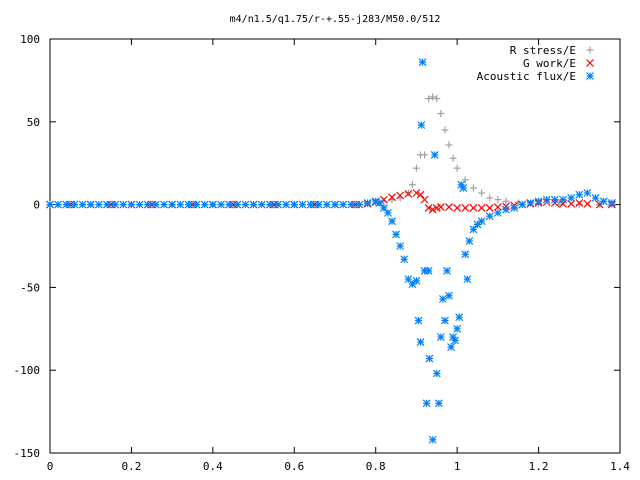 The image size is (640, 480). I want to click on x-tick-label: 0.6, so click(294, 466).